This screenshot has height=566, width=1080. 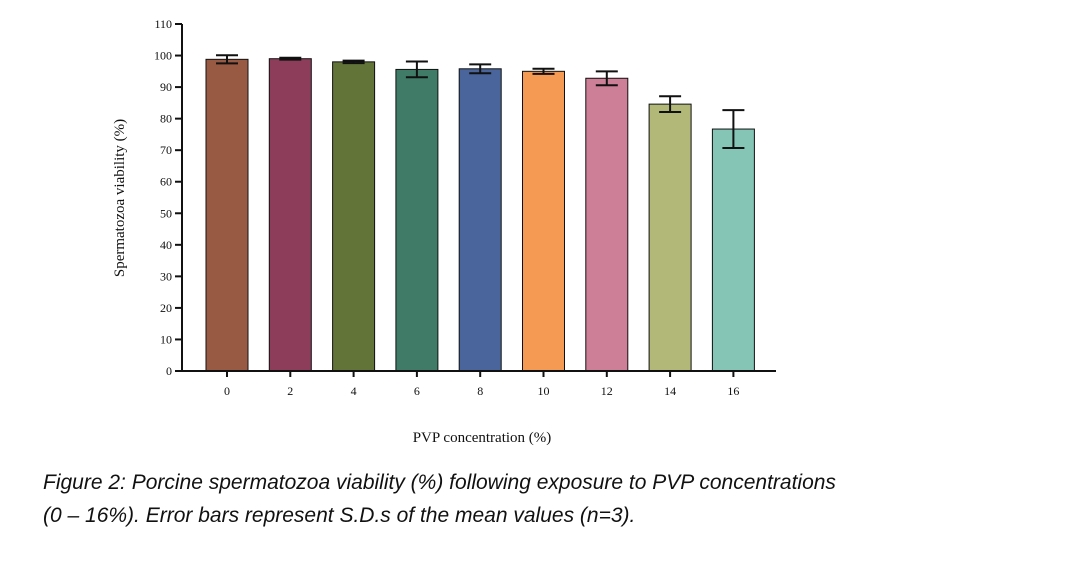 What do you see at coordinates (417, 391) in the screenshot?
I see `x-tick-label-6: 6` at bounding box center [417, 391].